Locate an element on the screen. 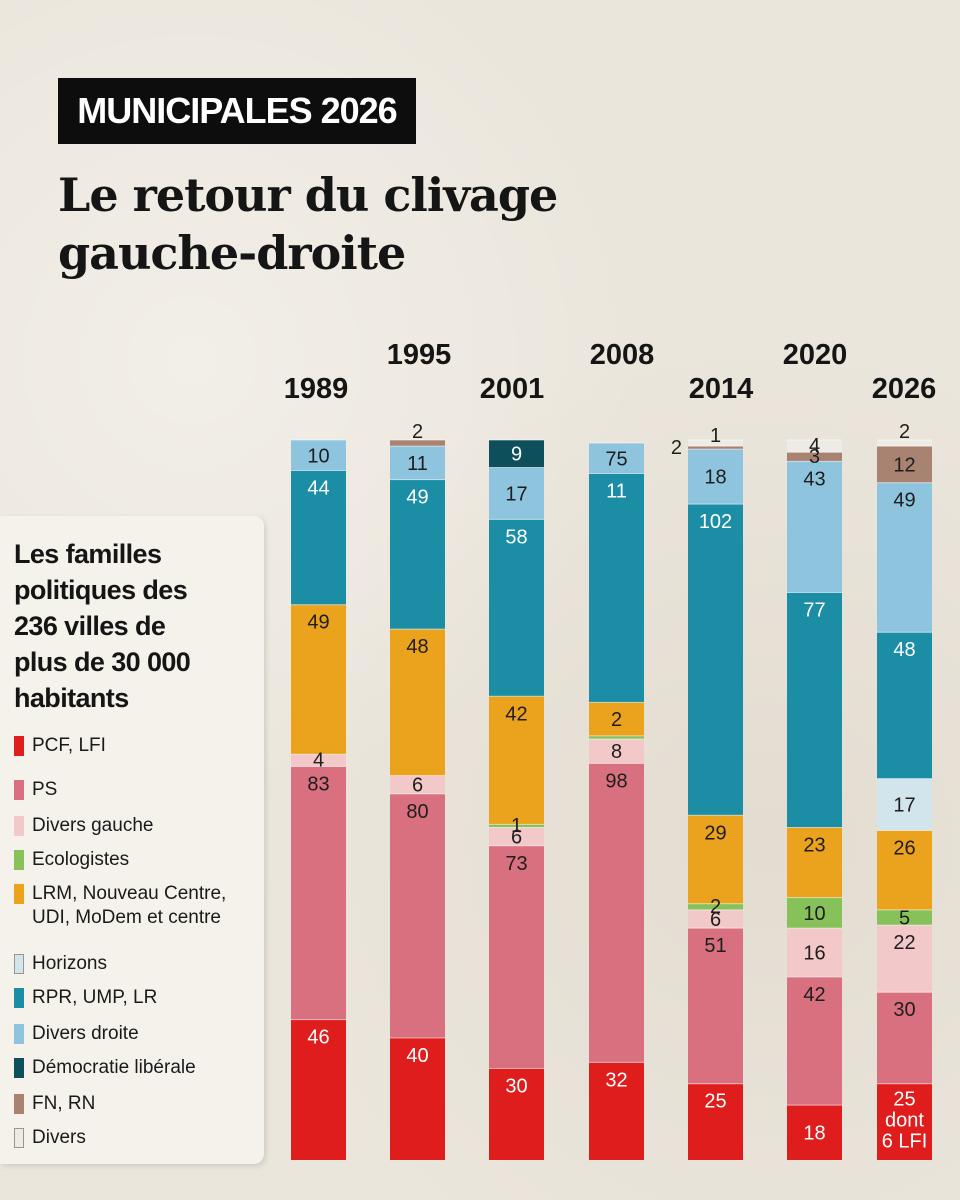 The width and height of the screenshot is (960, 1200). data-label: 32 is located at coordinates (616, 1080).